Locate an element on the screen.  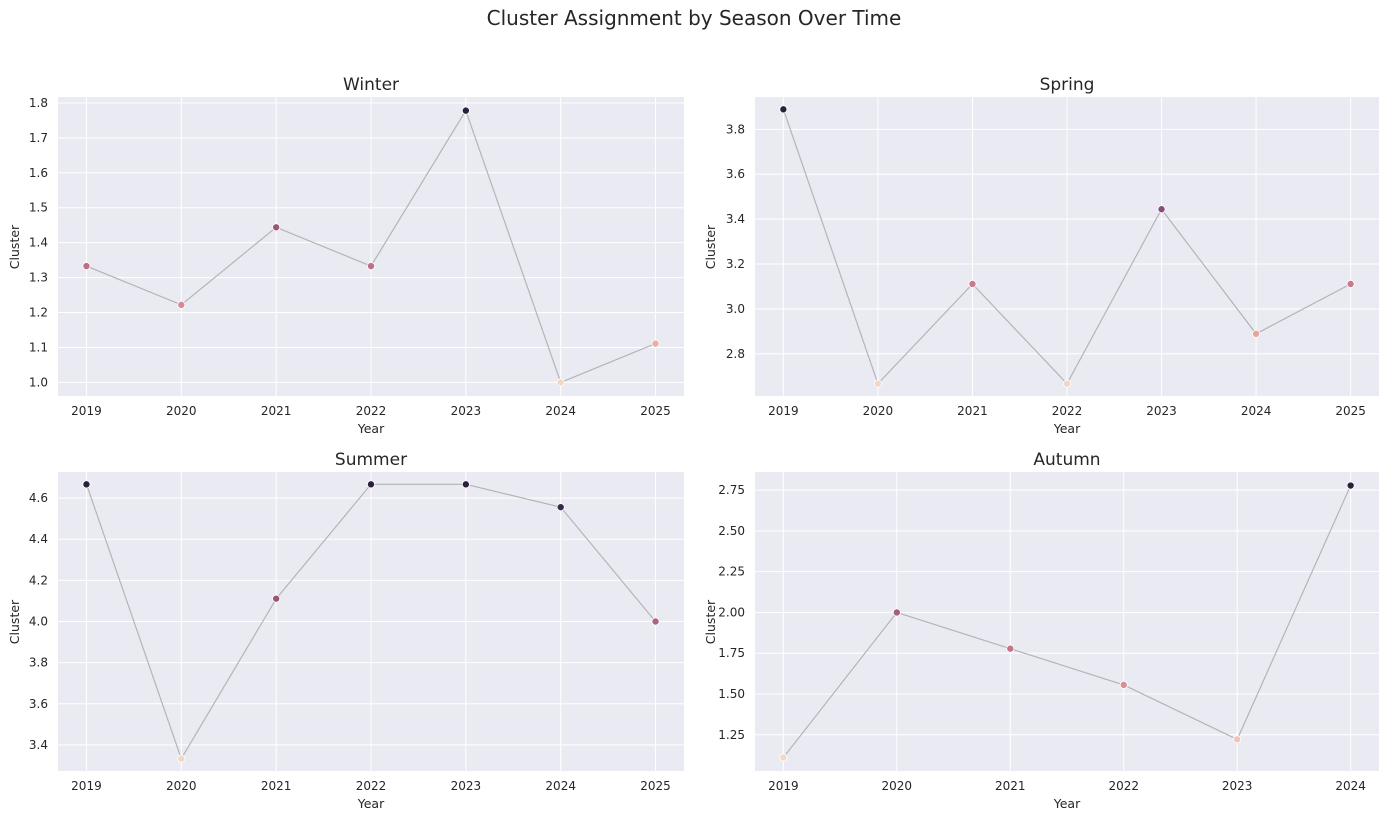
y-tick-label: 2.25 is located at coordinates (731, 572).